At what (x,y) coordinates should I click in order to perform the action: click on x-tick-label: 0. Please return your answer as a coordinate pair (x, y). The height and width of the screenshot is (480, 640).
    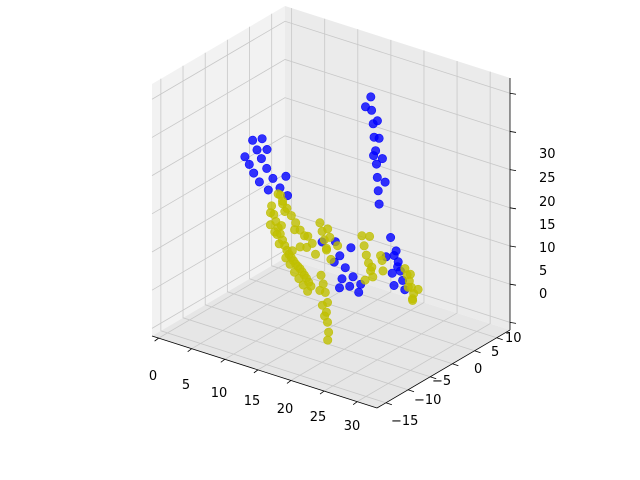
    Looking at the image, I should click on (153, 376).